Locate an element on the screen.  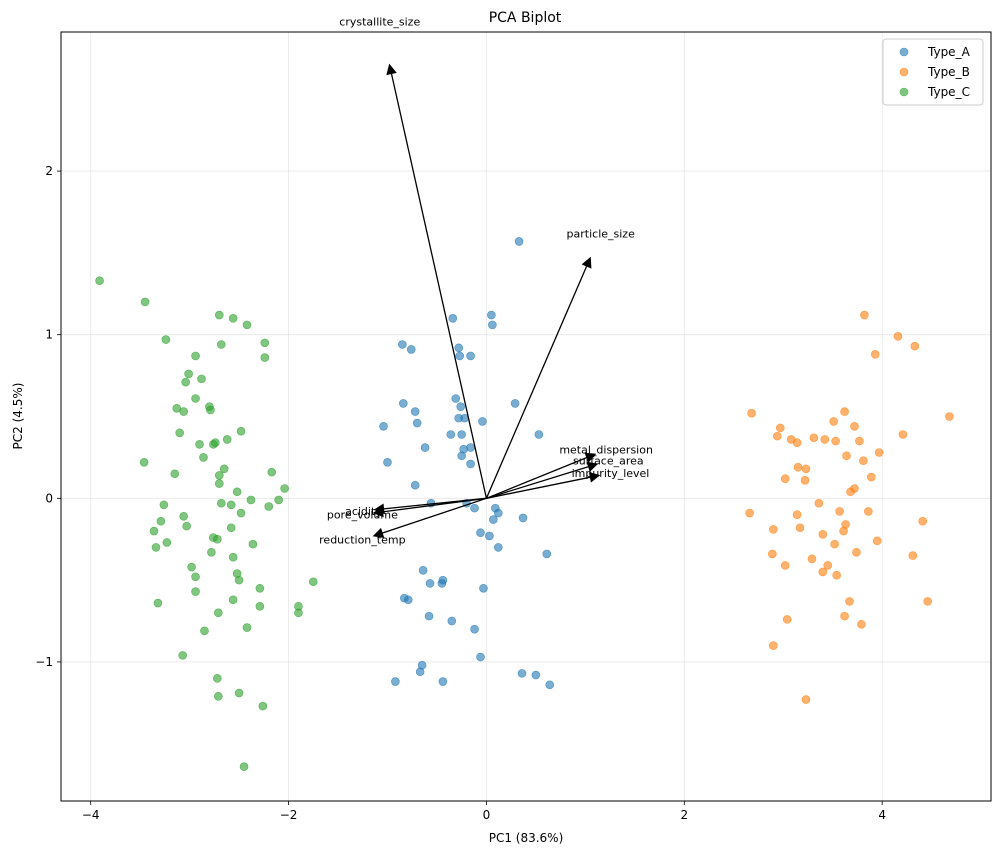
legend: Type_A Type_B Type_C is located at coordinates (933, 72).